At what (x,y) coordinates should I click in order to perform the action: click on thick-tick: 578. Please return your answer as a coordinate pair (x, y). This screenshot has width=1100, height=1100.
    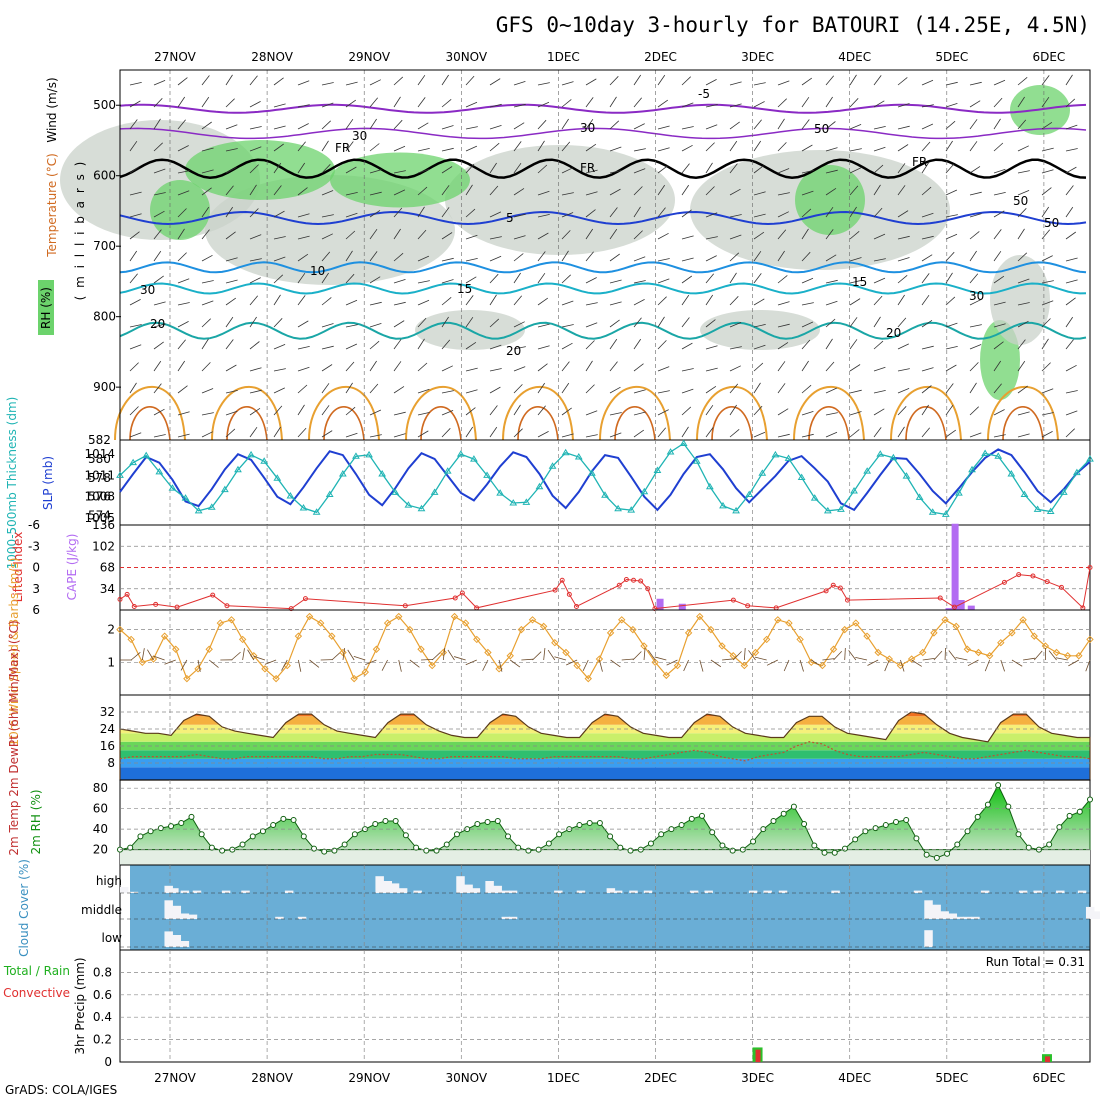
    Looking at the image, I should click on (99, 478).